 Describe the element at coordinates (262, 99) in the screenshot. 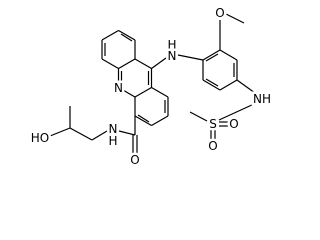

I see `atom-label: NH` at that location.